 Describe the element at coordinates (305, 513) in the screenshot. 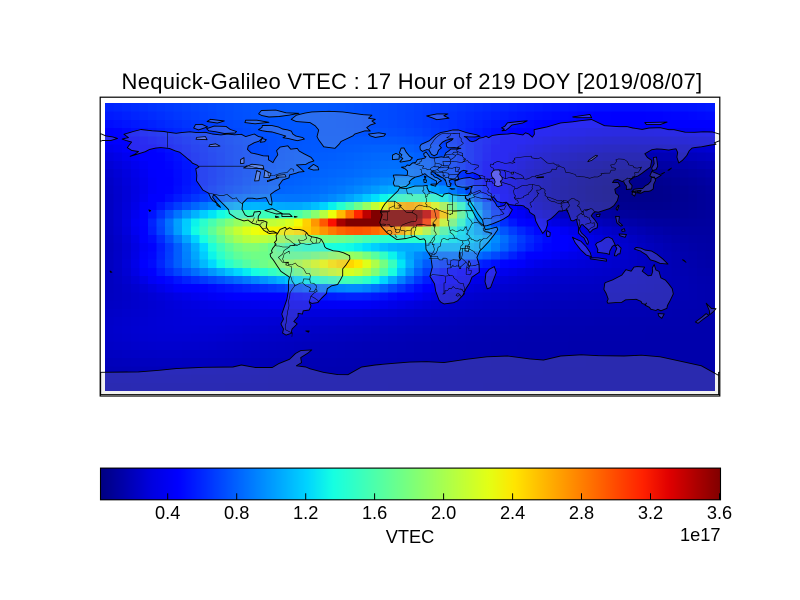

I see `svg-text: 1.2` at that location.